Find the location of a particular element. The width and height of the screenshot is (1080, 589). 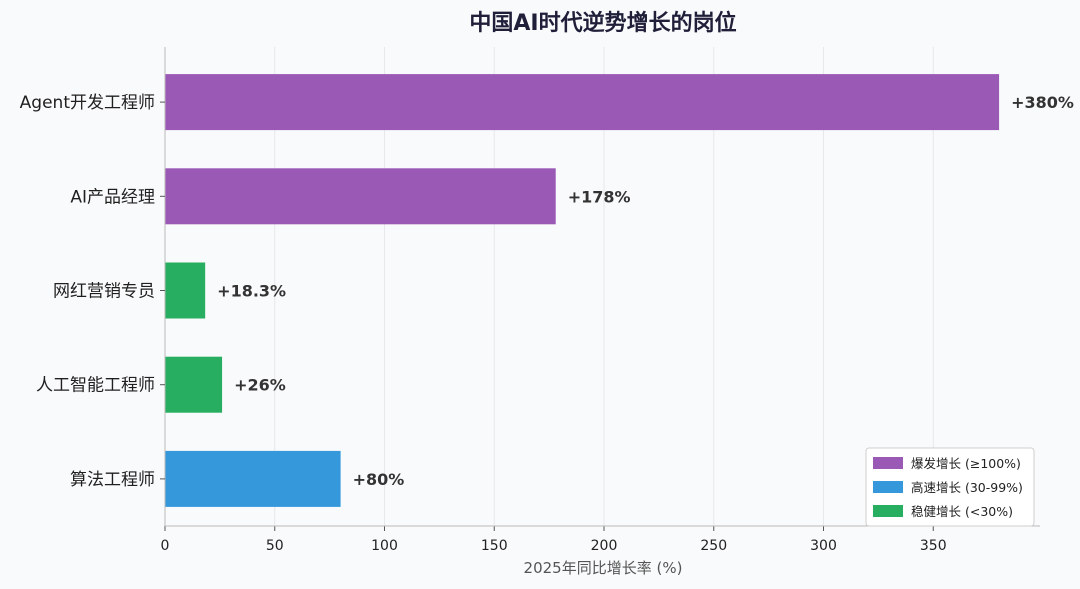

x-tick-label: 100 is located at coordinates (384, 546).